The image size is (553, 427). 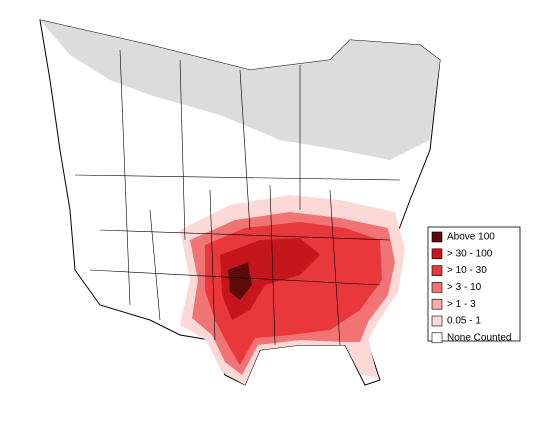 I want to click on legend-box, so click(x=474, y=284).